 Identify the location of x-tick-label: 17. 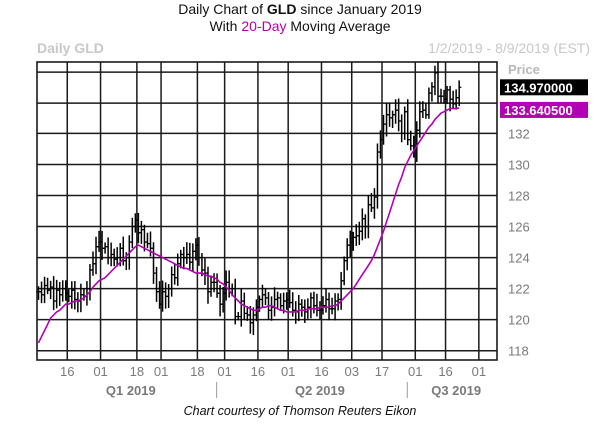
(382, 371).